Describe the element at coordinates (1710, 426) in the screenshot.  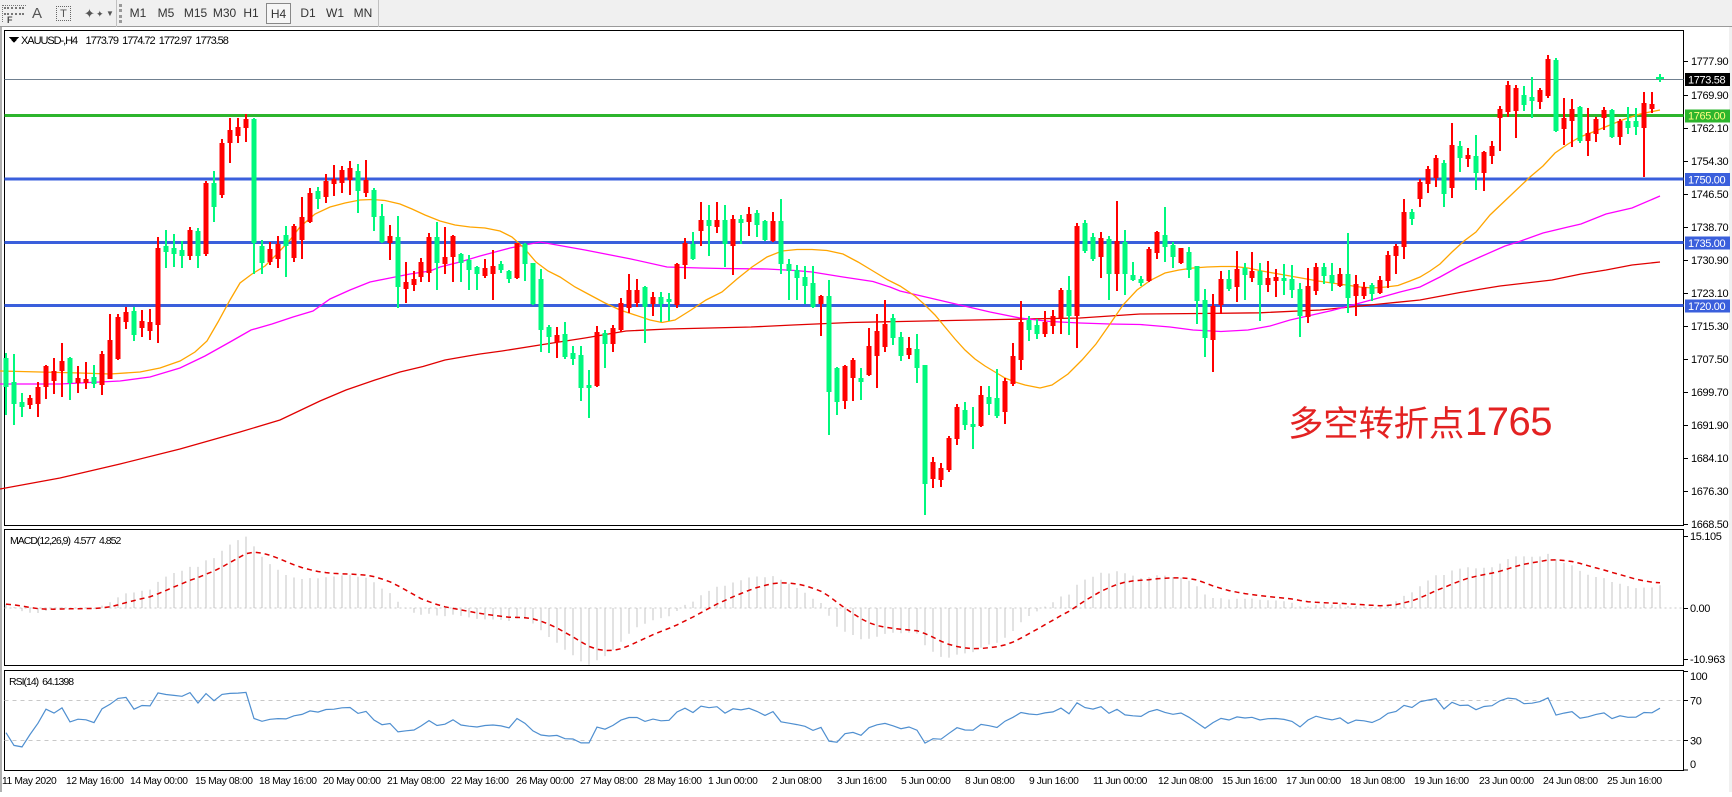
I see `svg-text: 1691.90` at that location.